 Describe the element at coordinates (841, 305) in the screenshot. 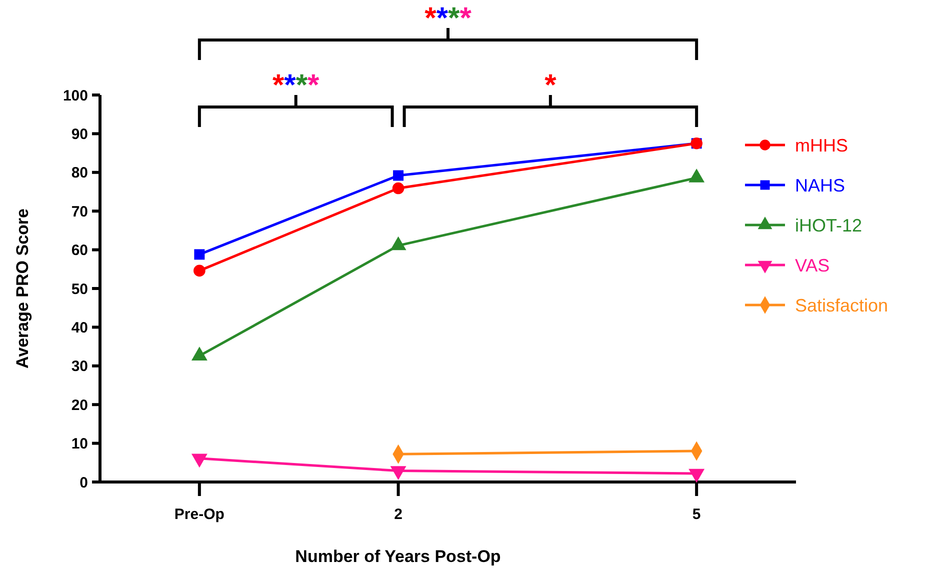

I see `legend-label: Satisfaction` at that location.